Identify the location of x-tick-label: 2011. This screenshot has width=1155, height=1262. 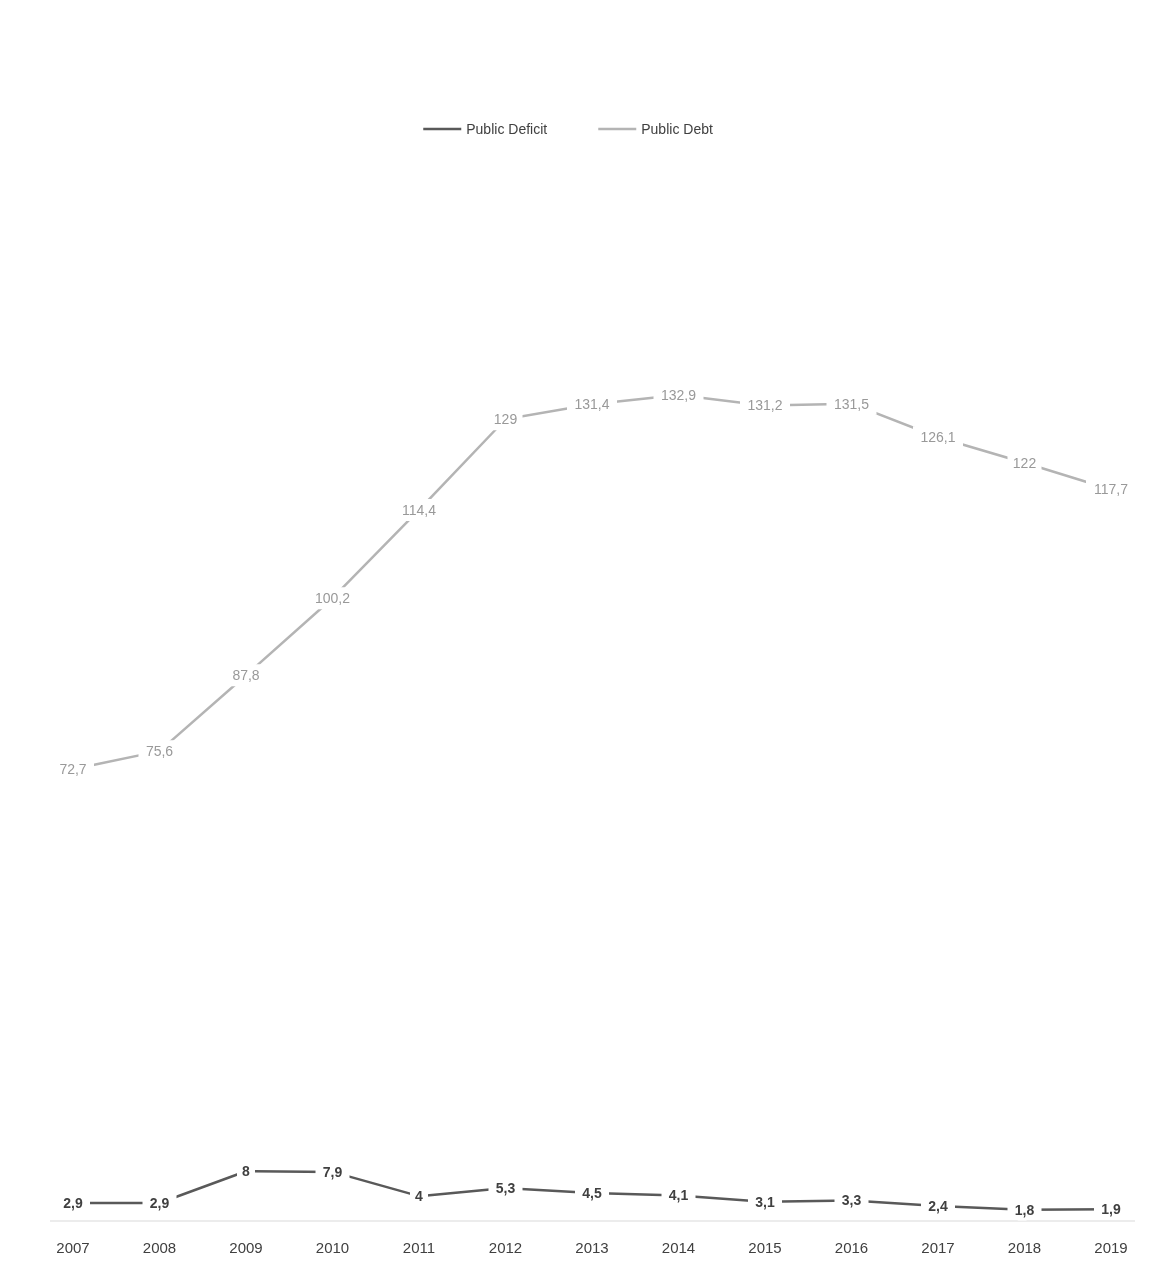
(419, 1248).